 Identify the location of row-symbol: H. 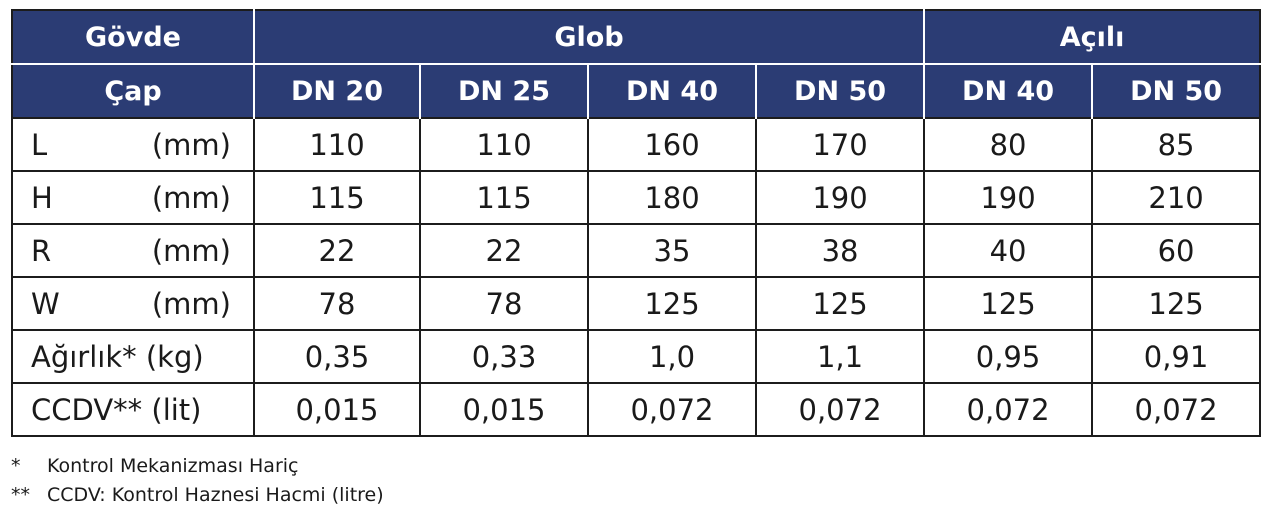
(42, 197).